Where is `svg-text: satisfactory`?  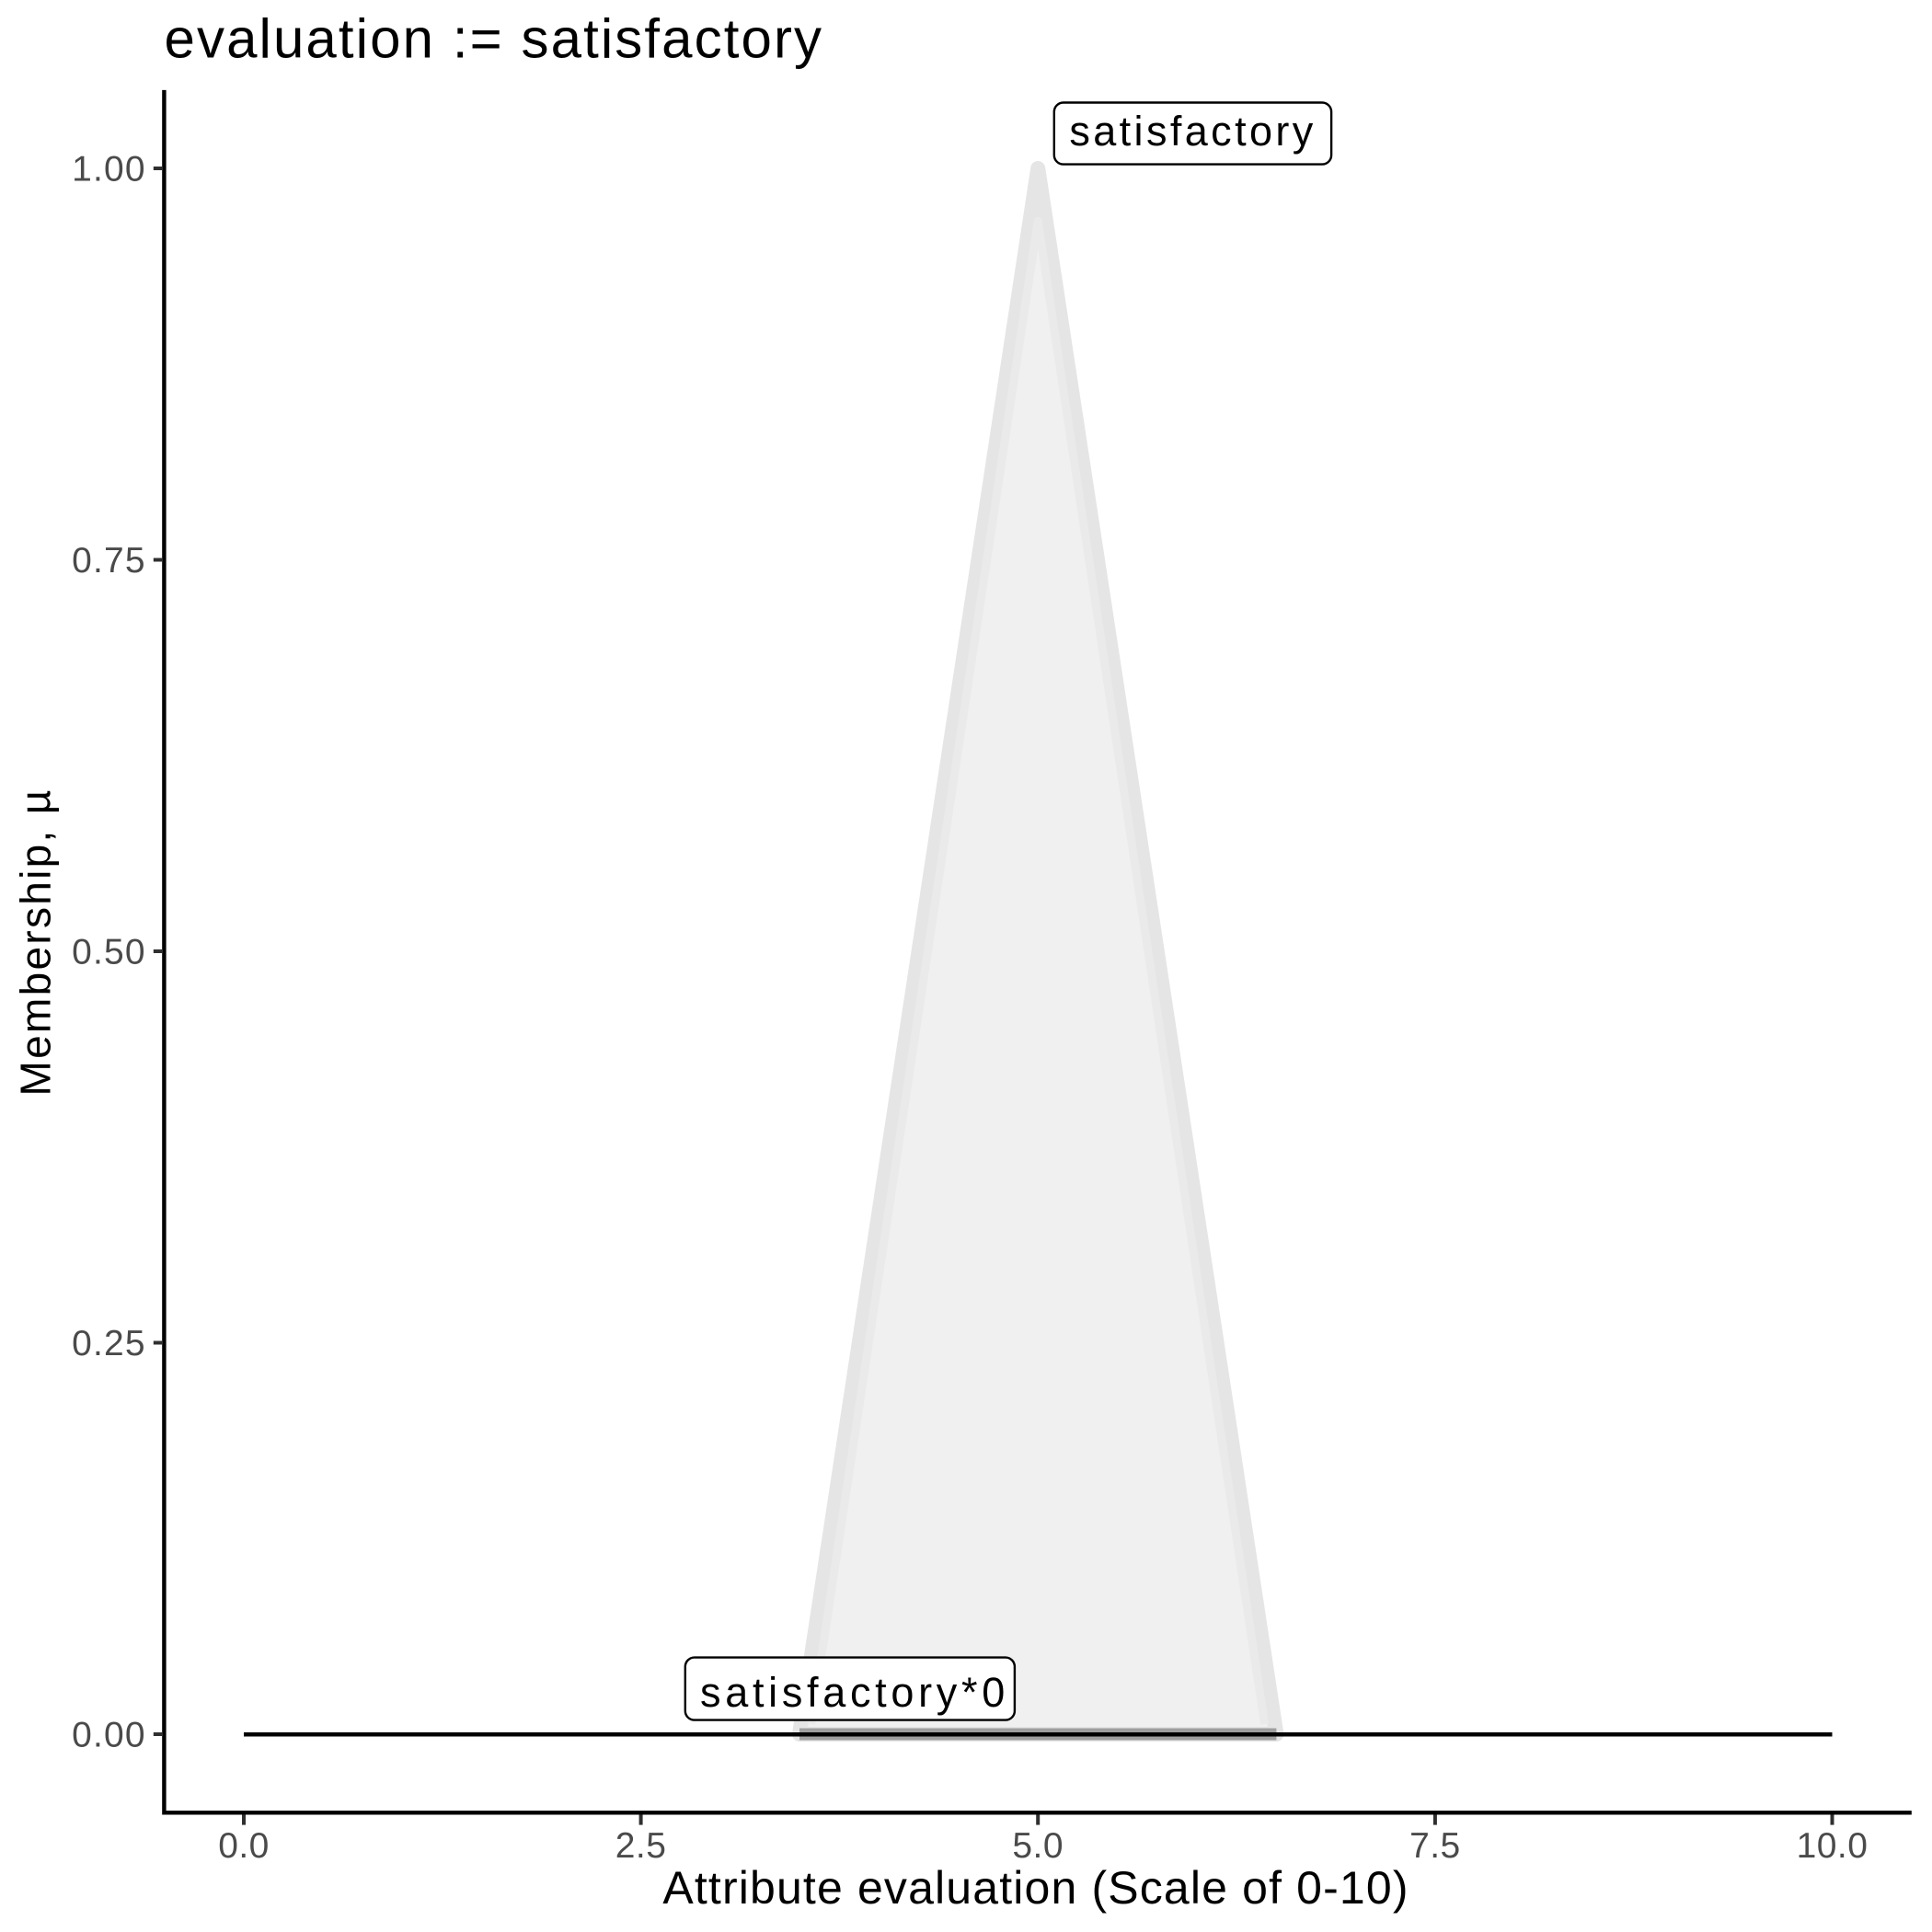 svg-text: satisfactory is located at coordinates (1192, 131).